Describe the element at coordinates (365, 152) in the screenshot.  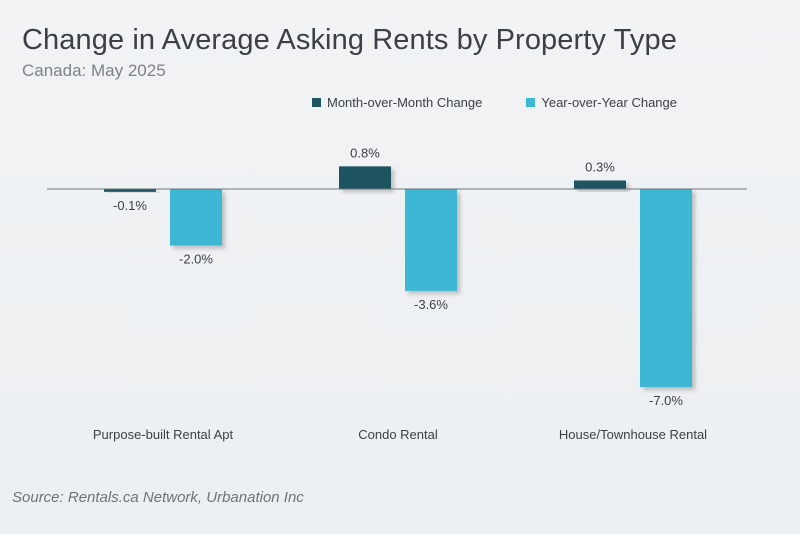
I see `data-label-mom-1: 0.8%` at that location.